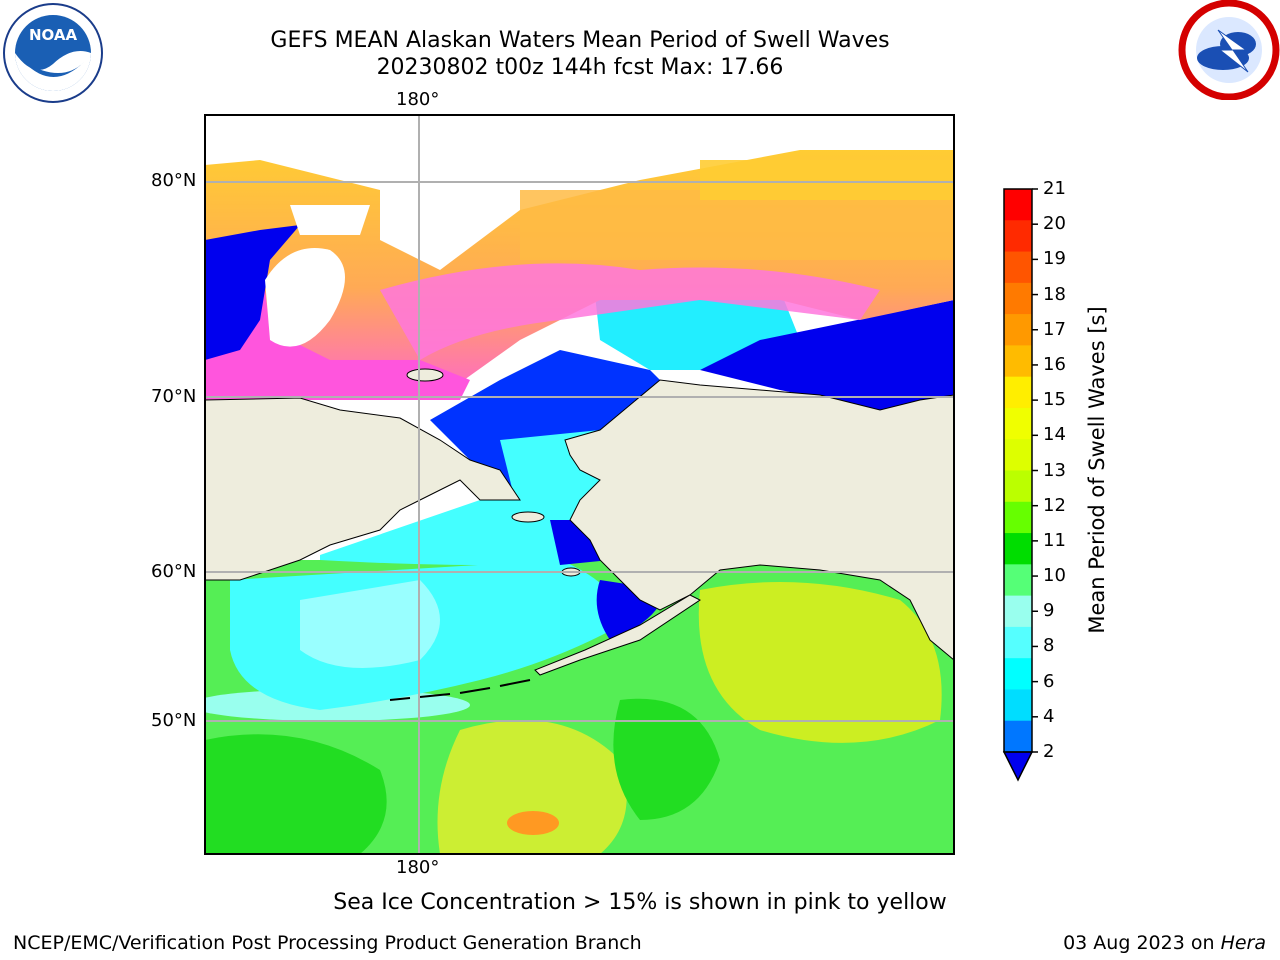 Image resolution: width=1280 pixels, height=960 pixels. Describe the element at coordinates (1243, 943) in the screenshot. I see `footer-host: Hera` at that location.